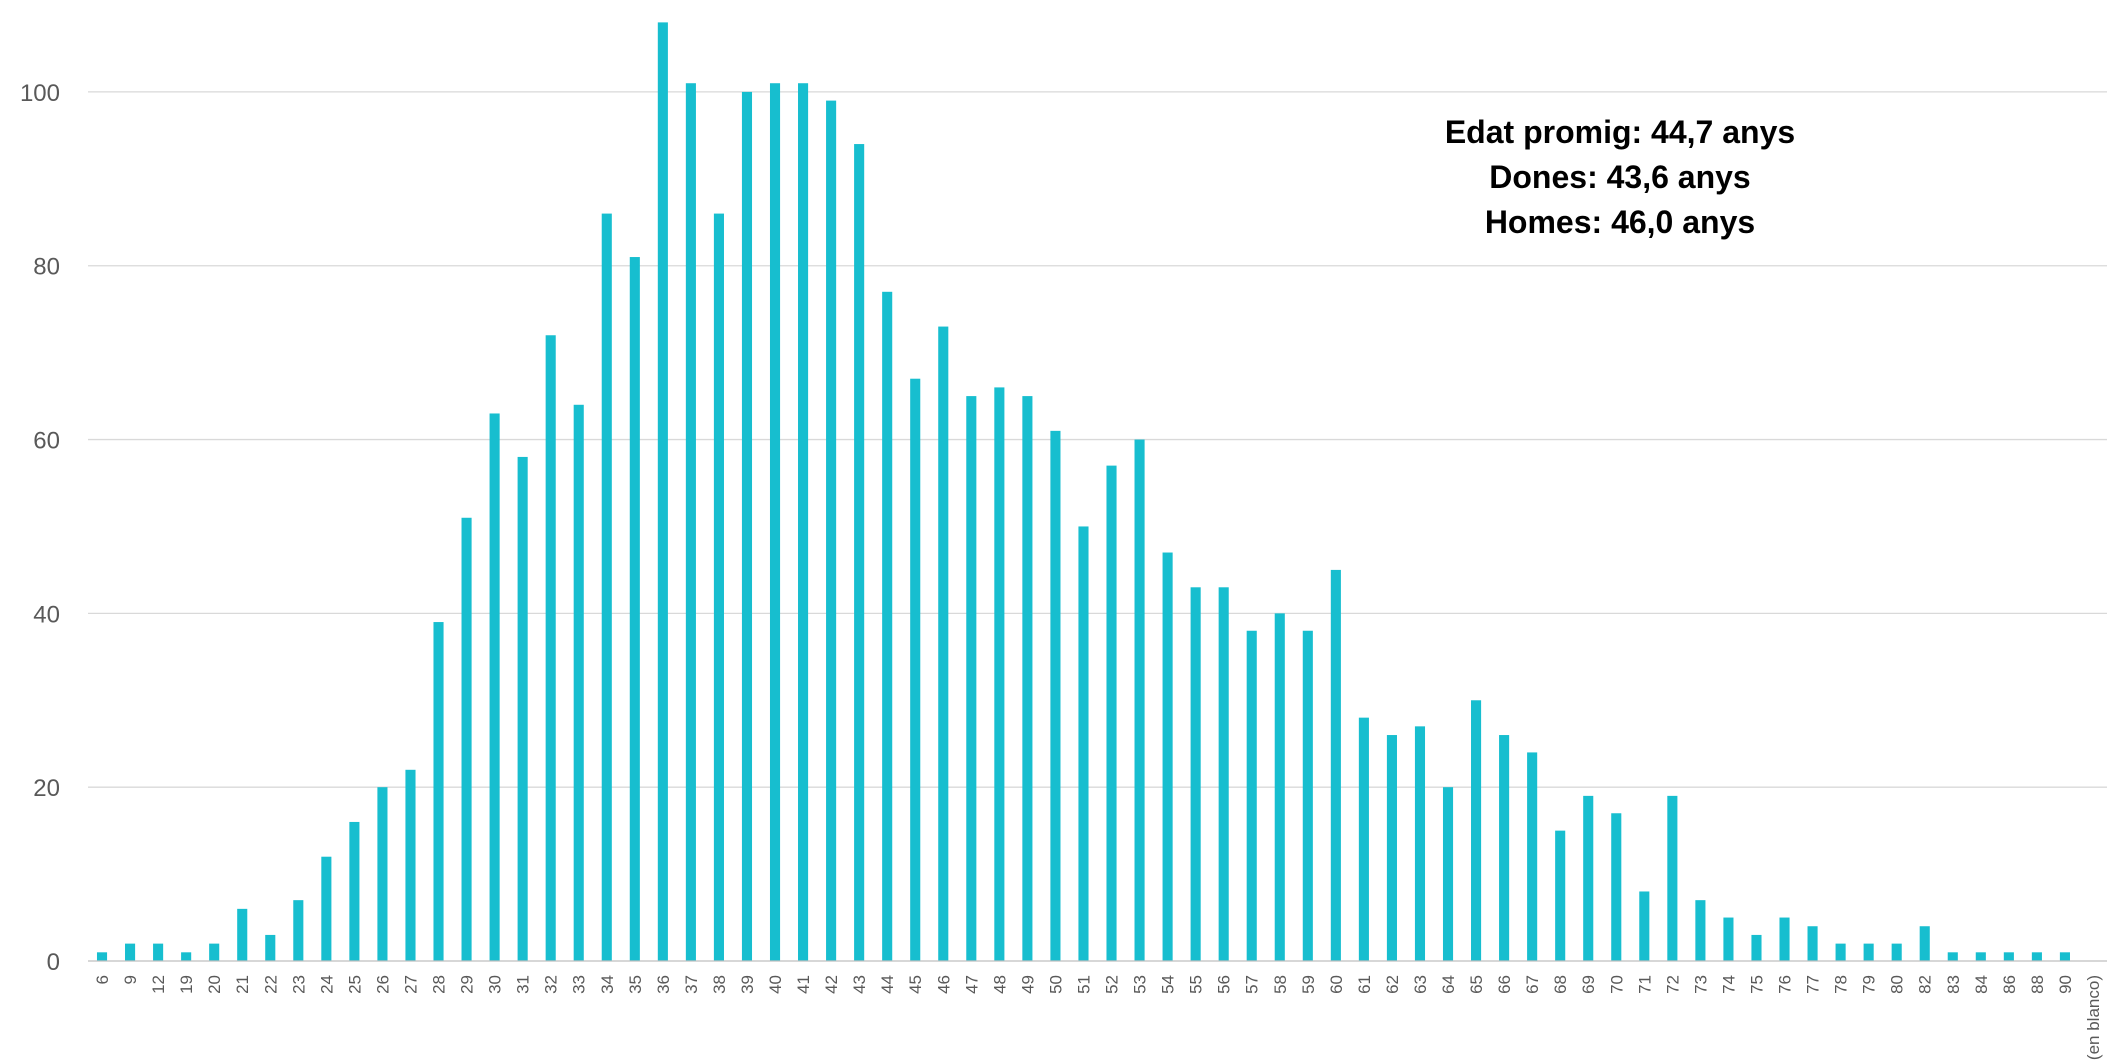 This screenshot has height=1064, width=2114. Describe the element at coordinates (1620, 132) in the screenshot. I see `annotation-average: Edat promig: 44,7 anys` at that location.